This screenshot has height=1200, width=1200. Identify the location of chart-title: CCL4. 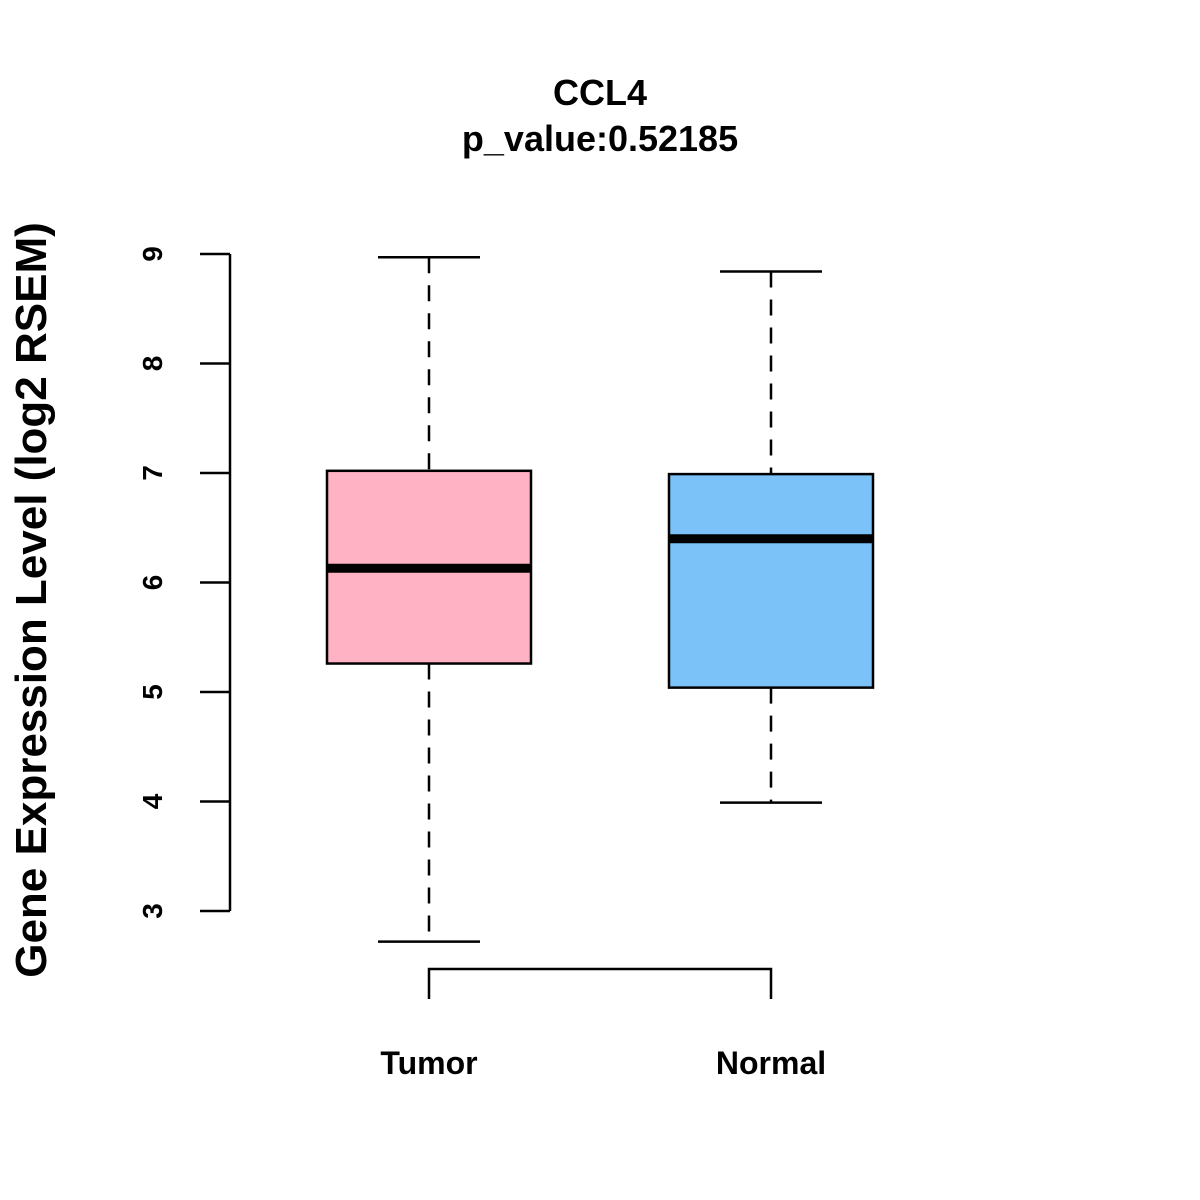
(600, 92).